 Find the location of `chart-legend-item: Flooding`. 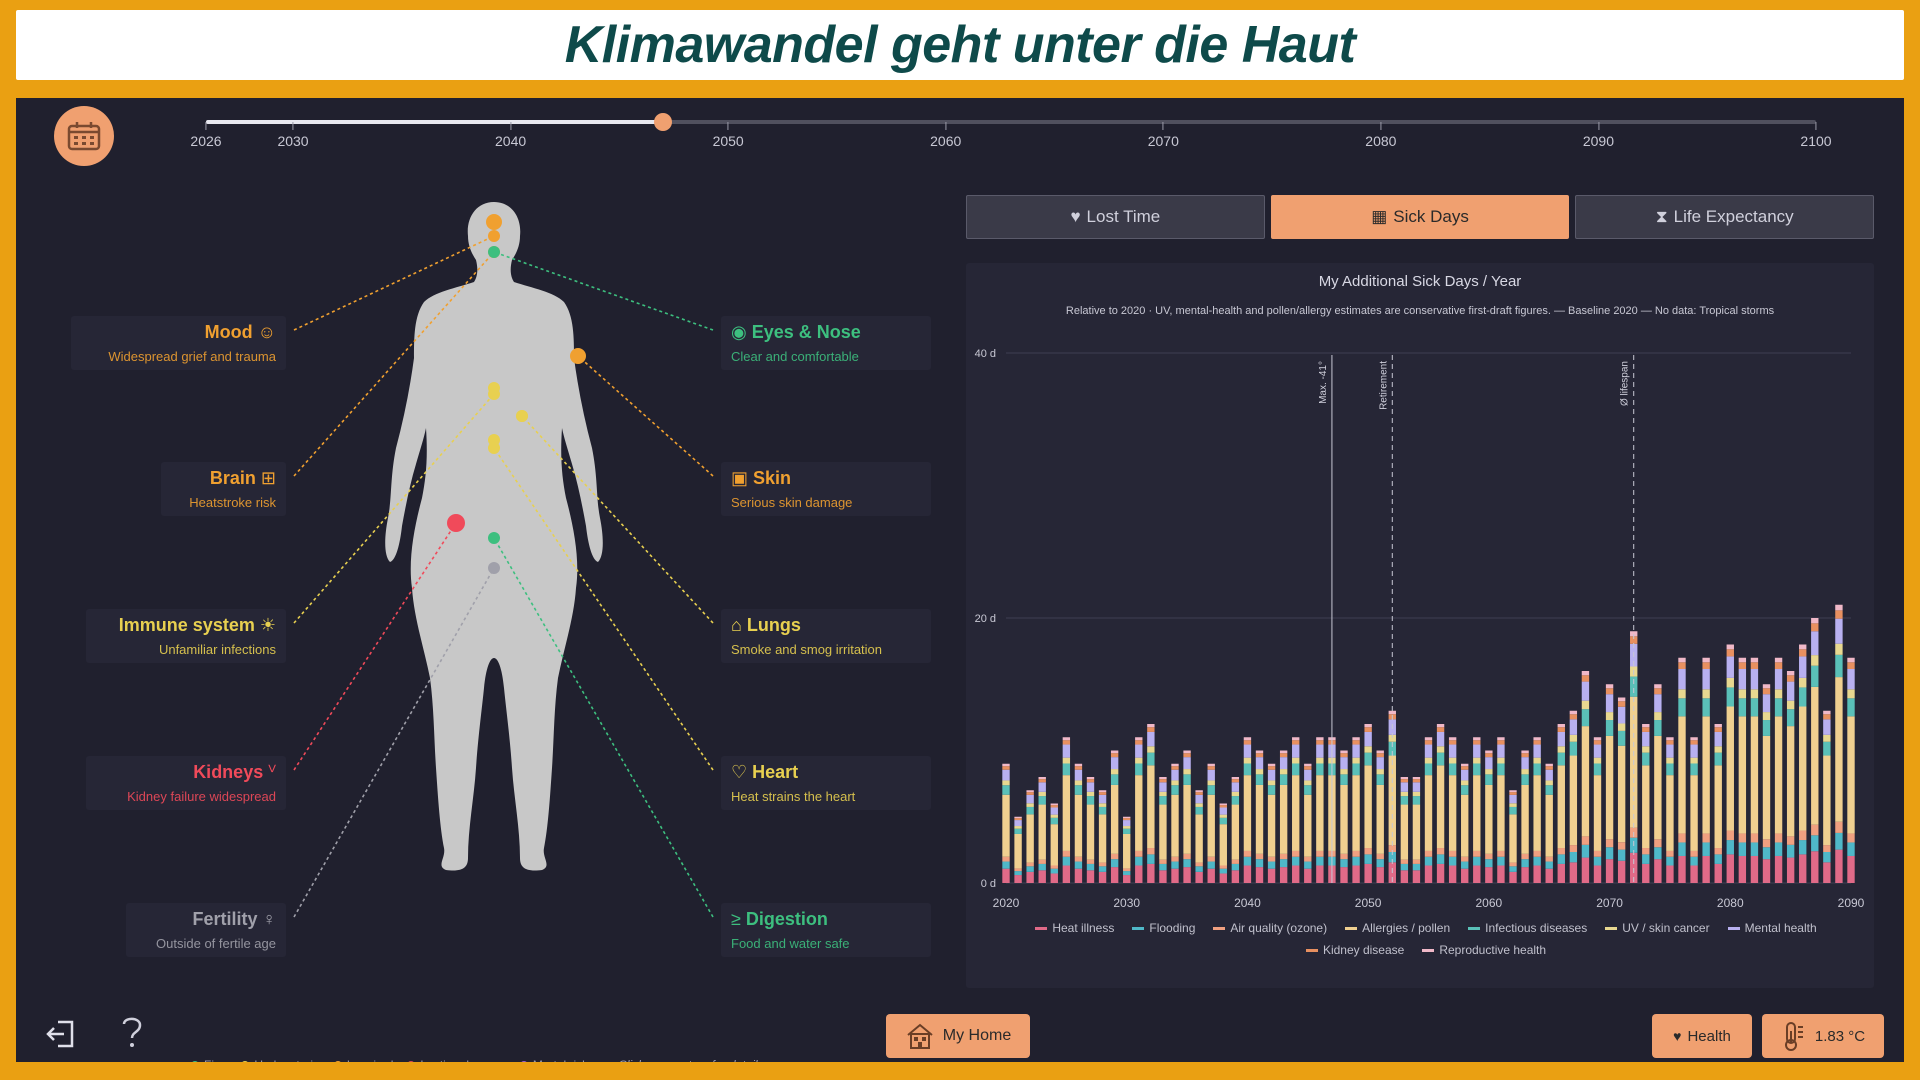

chart-legend-item: Flooding is located at coordinates (1163, 928).